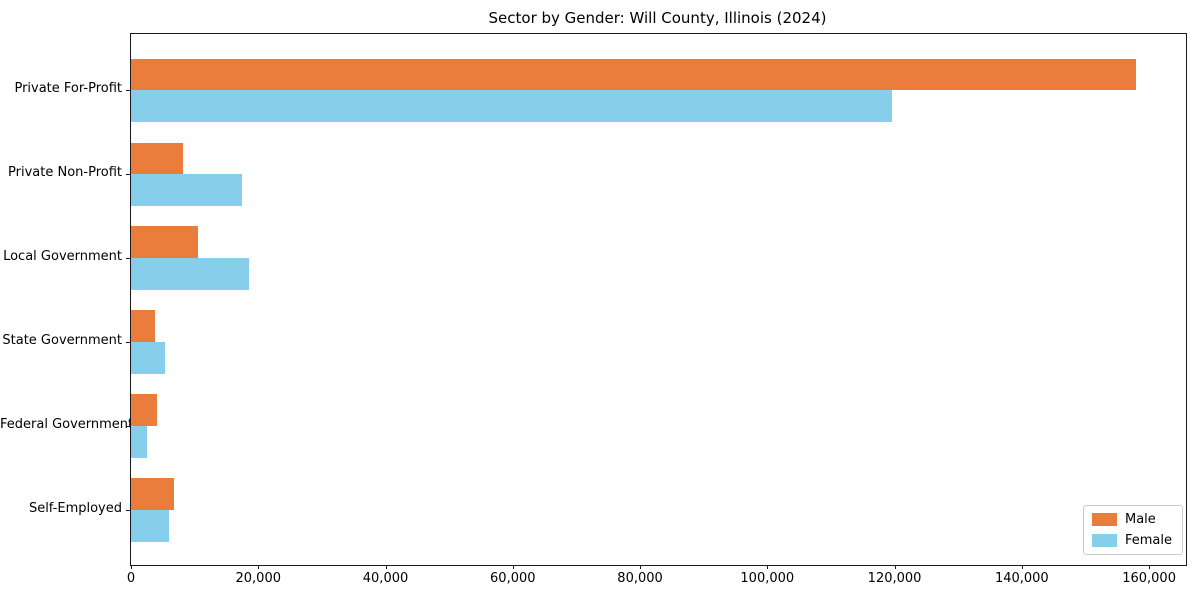  What do you see at coordinates (190, 274) in the screenshot?
I see `bar-female-local-government` at bounding box center [190, 274].